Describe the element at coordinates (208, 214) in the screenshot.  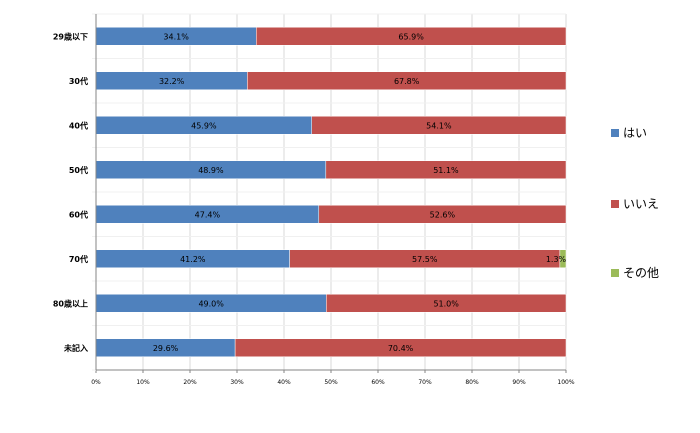
I see `data-label: 47.4%` at that location.